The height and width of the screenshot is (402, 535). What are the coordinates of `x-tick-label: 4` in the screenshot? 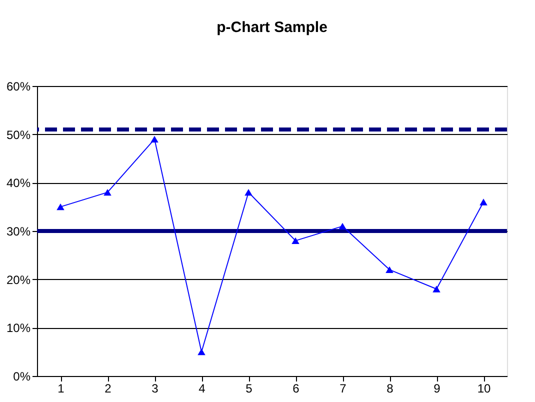 It's located at (202, 389).